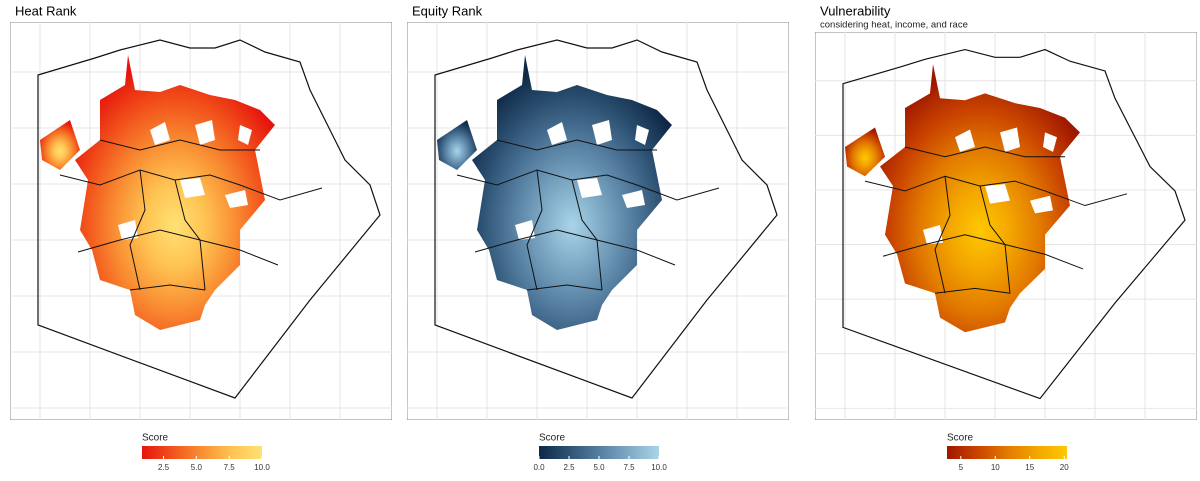 This screenshot has height=481, width=1200. Describe the element at coordinates (539, 467) in the screenshot. I see `colorbar-tick-label: 0.0` at that location.